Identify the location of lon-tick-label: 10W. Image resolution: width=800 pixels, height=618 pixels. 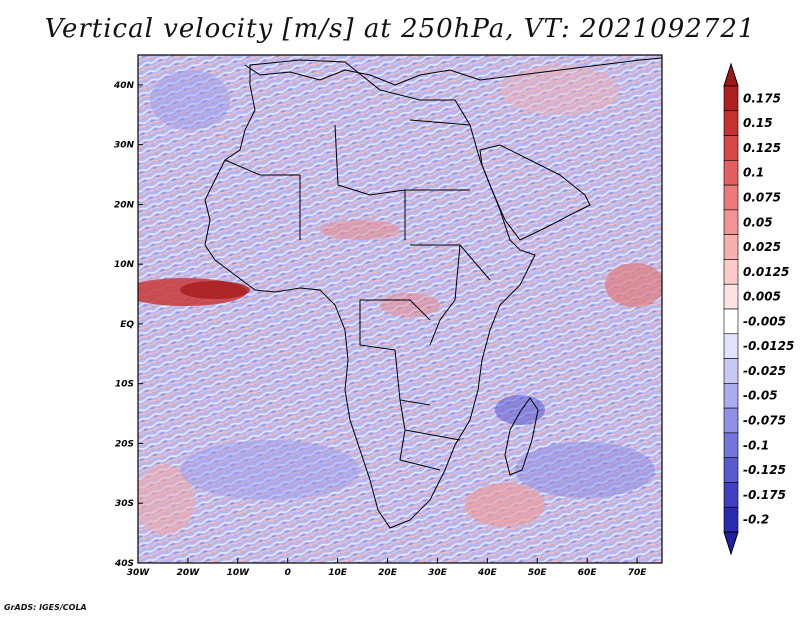
(239, 573).